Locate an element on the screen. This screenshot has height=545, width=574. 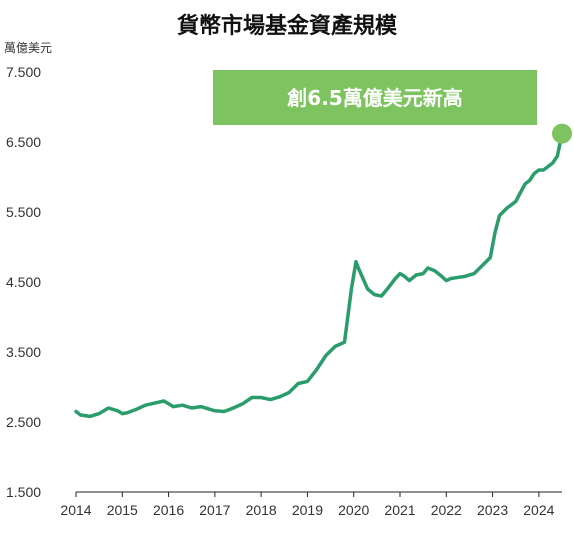
x-tick-label: 2017 is located at coordinates (214, 510).